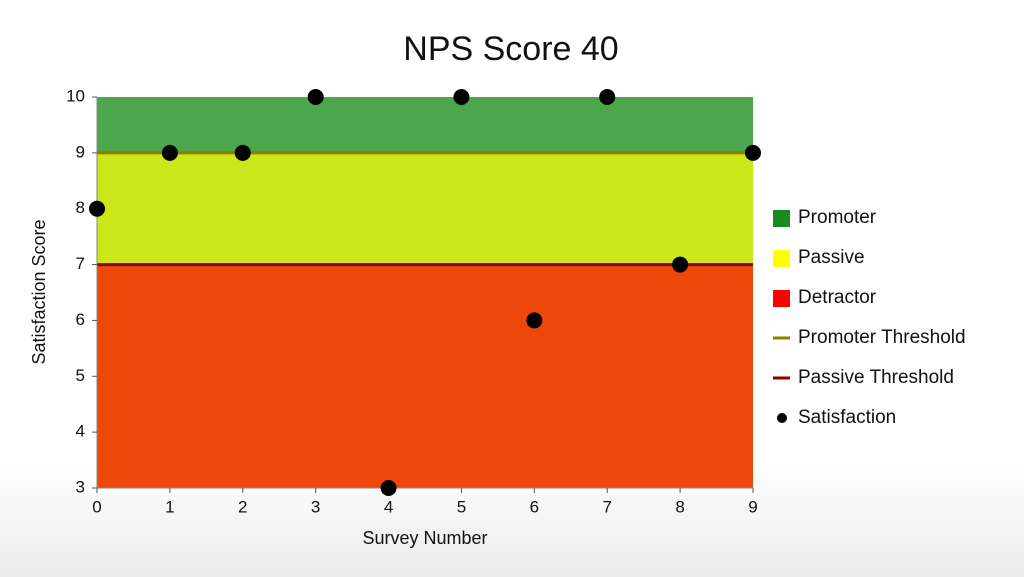 The height and width of the screenshot is (577, 1024). I want to click on legend-label: Passive, so click(831, 257).